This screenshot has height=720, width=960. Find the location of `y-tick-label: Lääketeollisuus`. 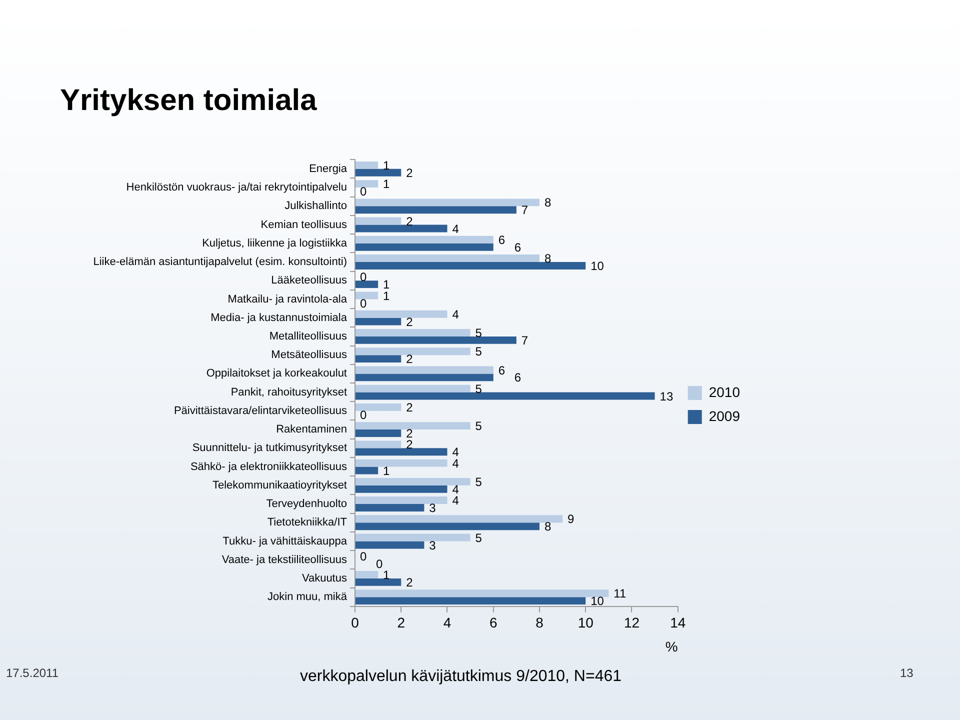

y-tick-label: Lääketeollisuus is located at coordinates (309, 280).